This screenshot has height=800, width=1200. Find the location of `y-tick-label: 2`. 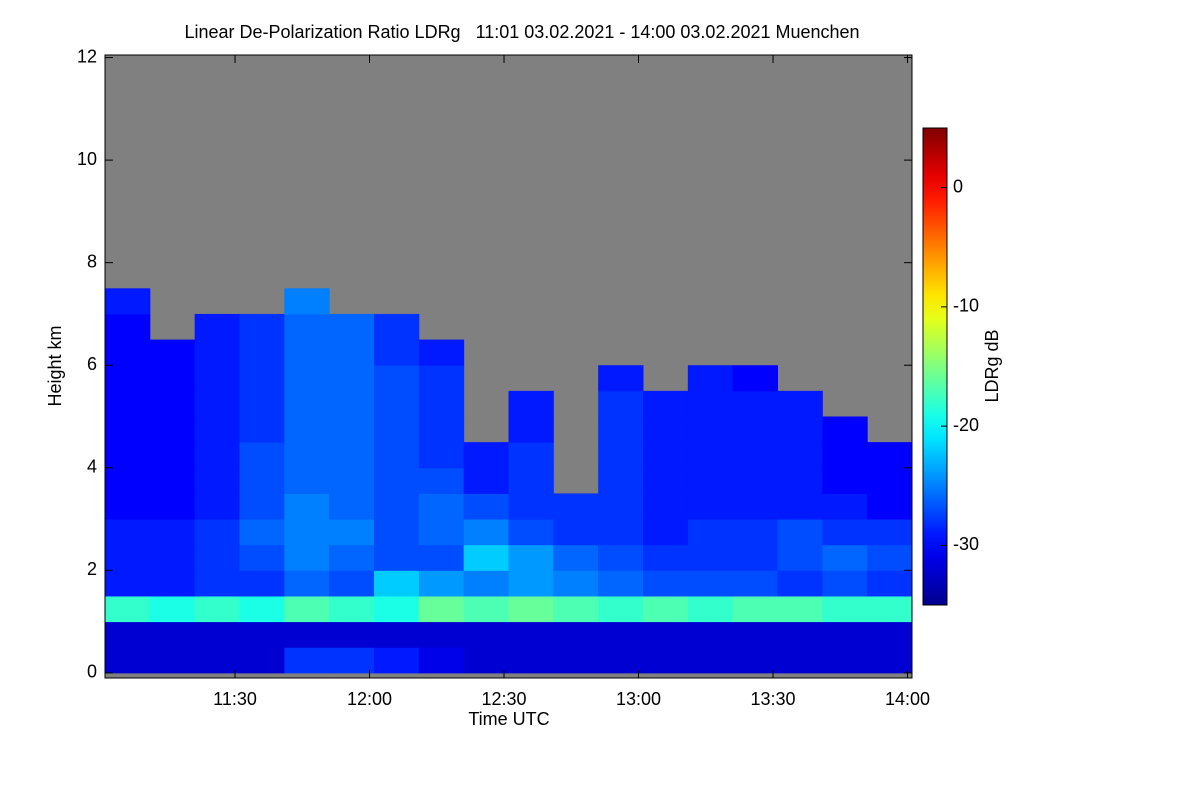

y-tick-label: 2 is located at coordinates (92, 569).